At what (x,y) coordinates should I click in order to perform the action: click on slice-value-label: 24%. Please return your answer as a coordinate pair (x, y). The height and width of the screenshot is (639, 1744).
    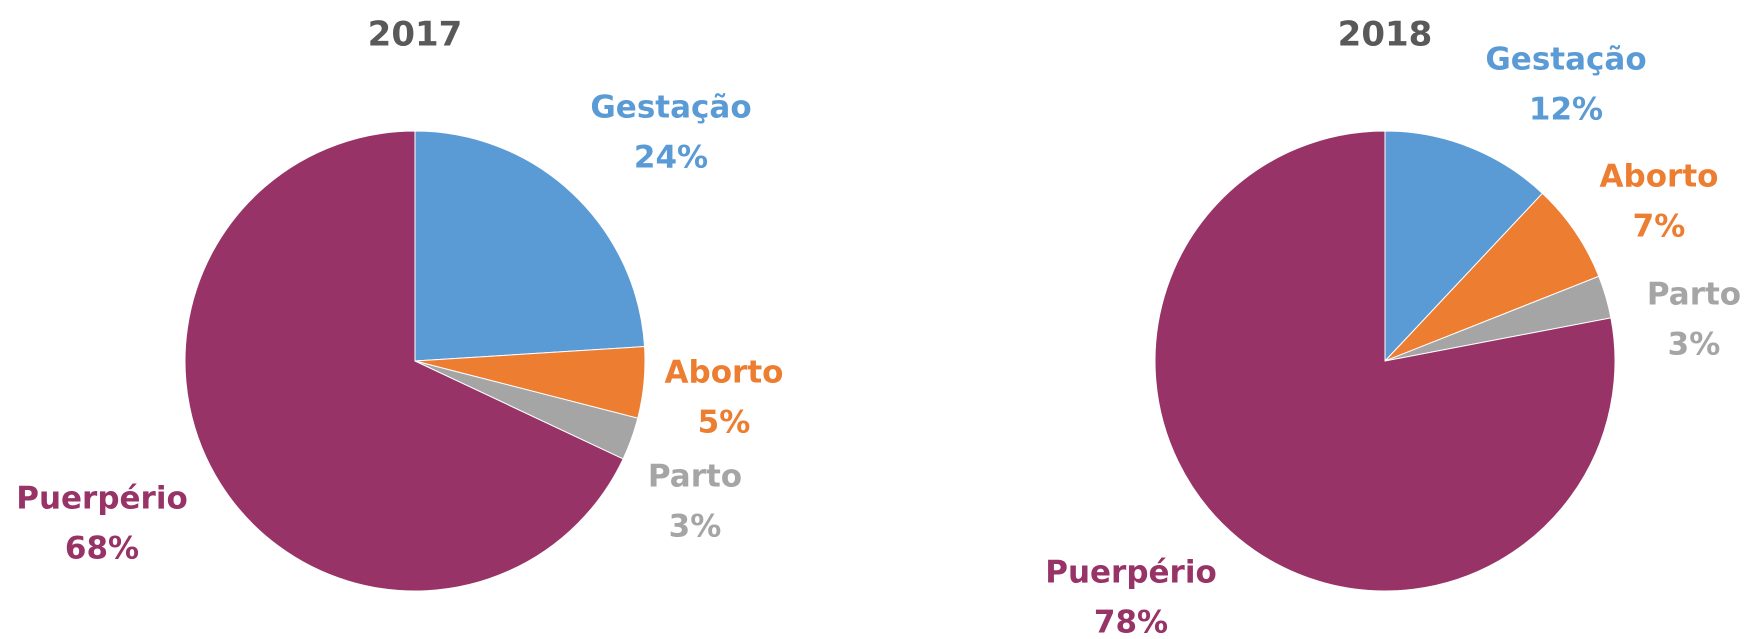
    Looking at the image, I should click on (671, 158).